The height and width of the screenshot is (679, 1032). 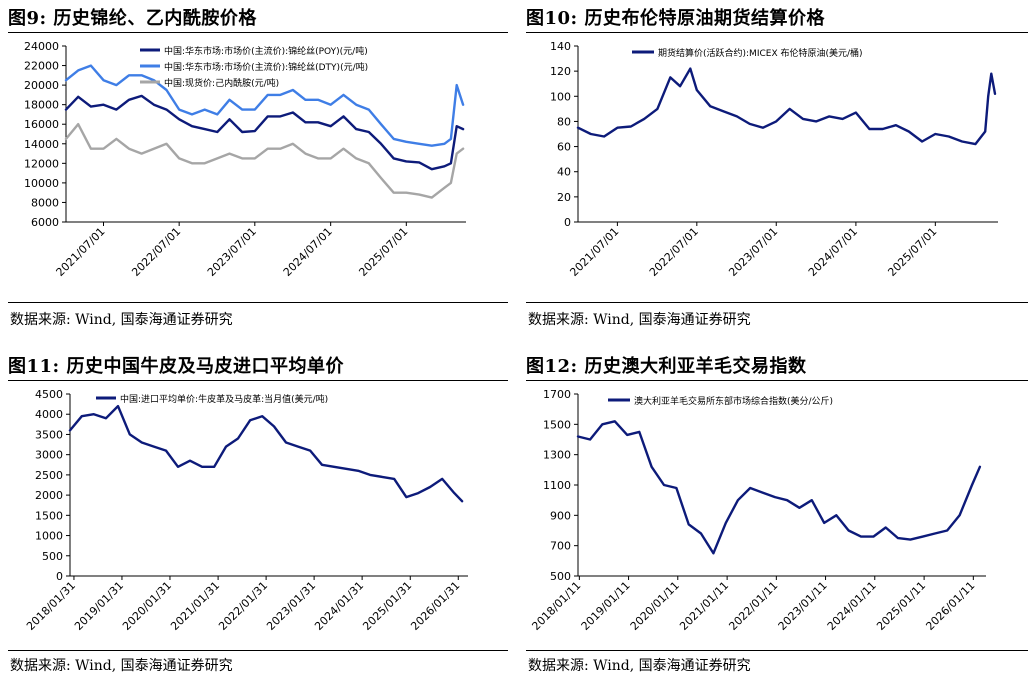 What do you see at coordinates (176, 366) in the screenshot?
I see `panel-title: 图11: 历史中国牛皮及马皮进口平均单价` at bounding box center [176, 366].